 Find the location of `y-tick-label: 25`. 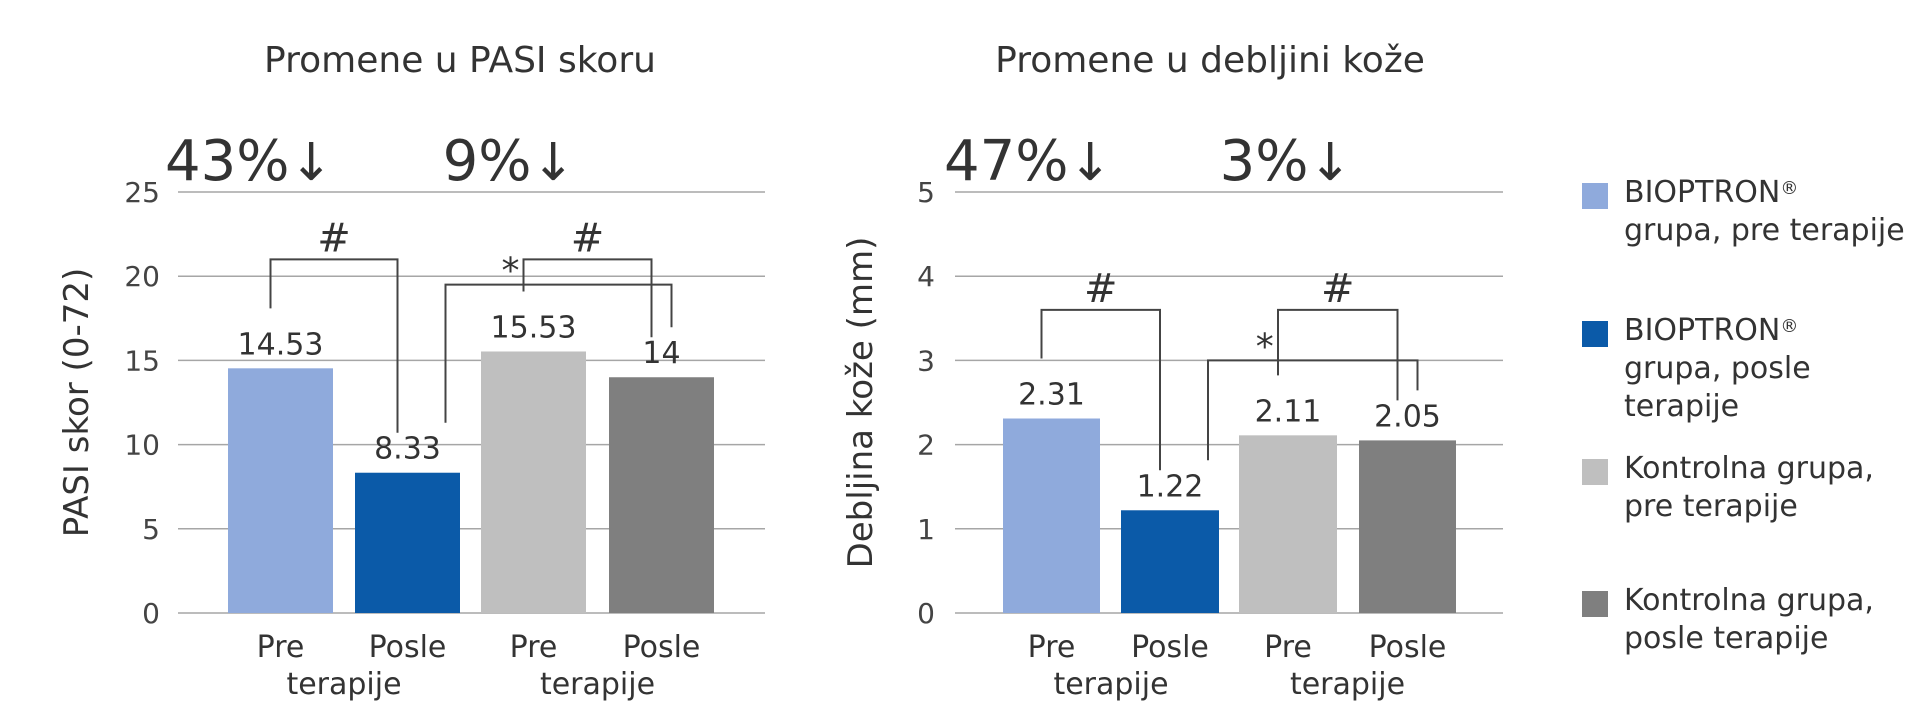

y-tick-label: 25 is located at coordinates (142, 192).